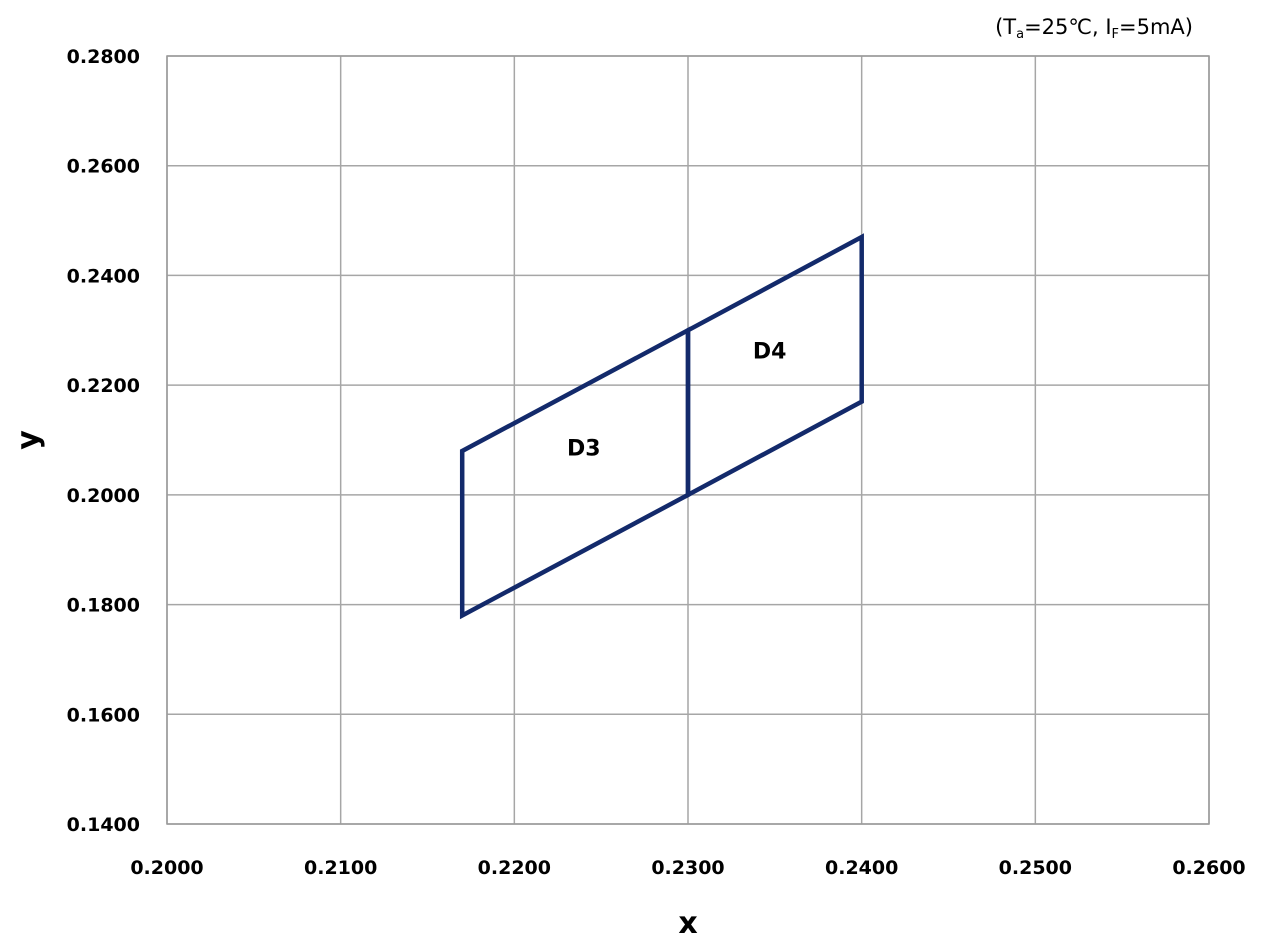 This screenshot has height=938, width=1264. Describe the element at coordinates (575, 473) in the screenshot. I see `region-d3-outline` at that location.